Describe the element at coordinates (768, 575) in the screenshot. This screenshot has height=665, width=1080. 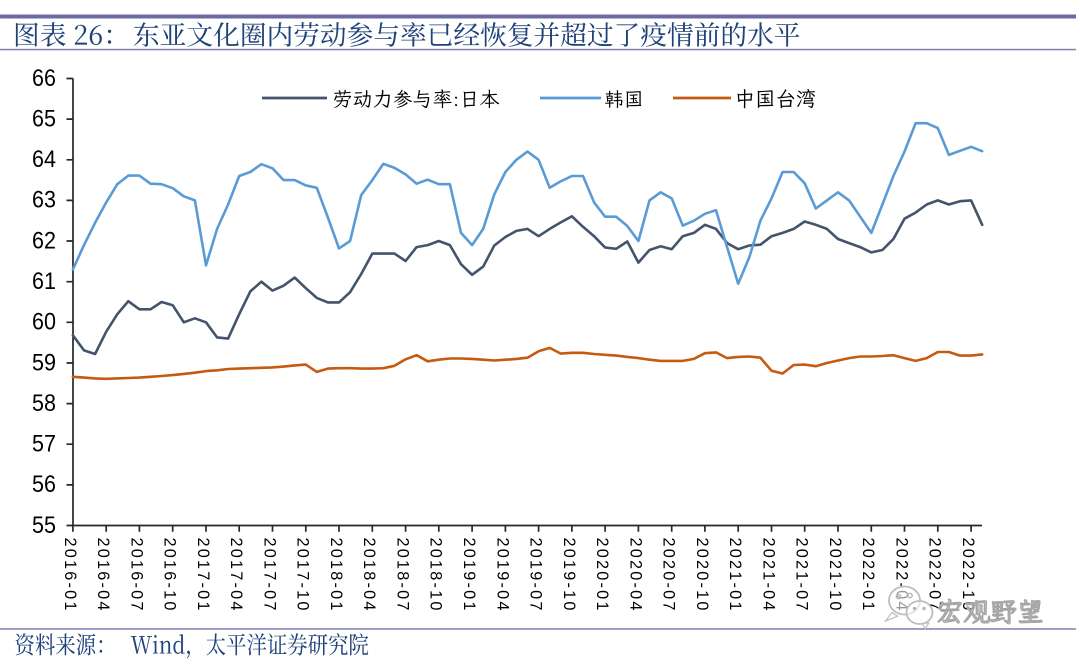
I see `svg-text: 2021-04` at that location.